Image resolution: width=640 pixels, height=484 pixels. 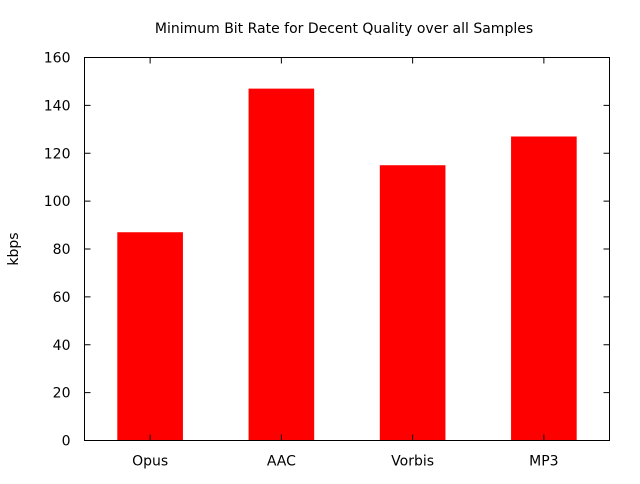 What do you see at coordinates (57, 59) in the screenshot?
I see `y-tick-label: 160` at bounding box center [57, 59].